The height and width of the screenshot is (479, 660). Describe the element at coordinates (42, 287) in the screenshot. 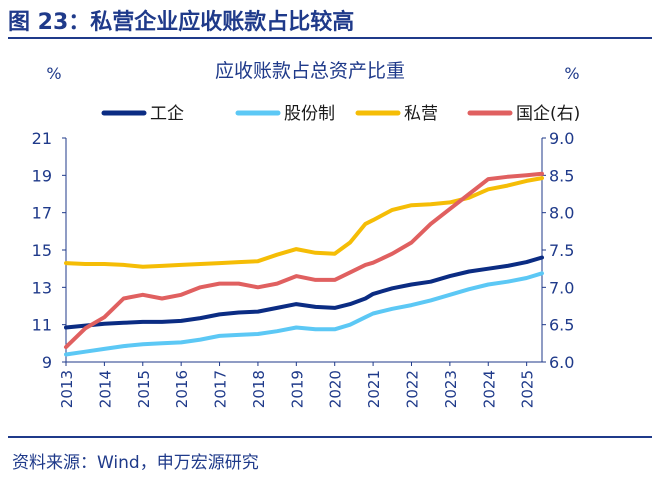

I see `left-tick-label: 13` at that location.